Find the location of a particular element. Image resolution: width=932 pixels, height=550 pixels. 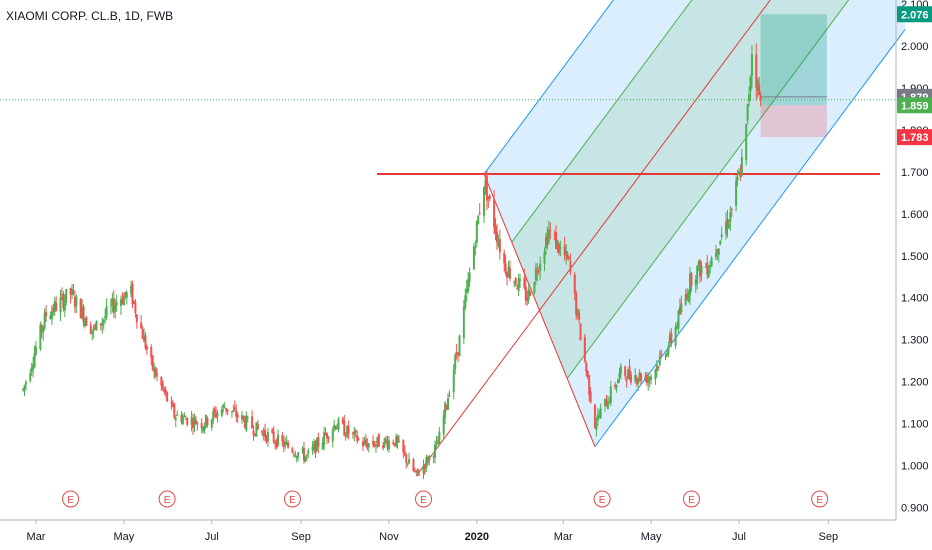

y-tick-label: 1.300 is located at coordinates (915, 341).